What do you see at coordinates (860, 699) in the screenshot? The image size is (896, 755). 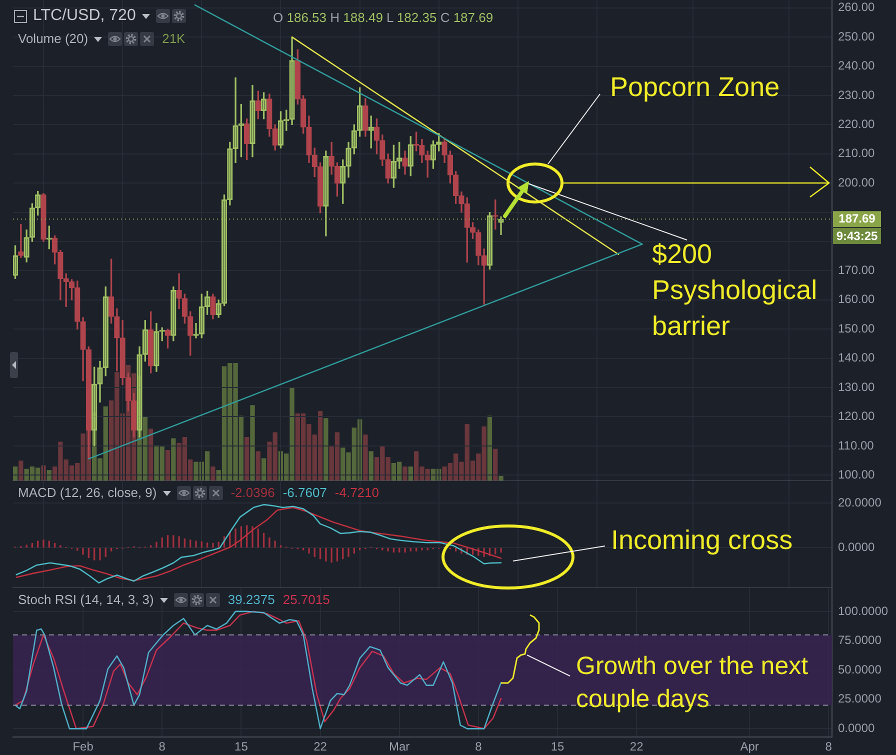 I see `y-tick-label: 25.0000` at bounding box center [860, 699].